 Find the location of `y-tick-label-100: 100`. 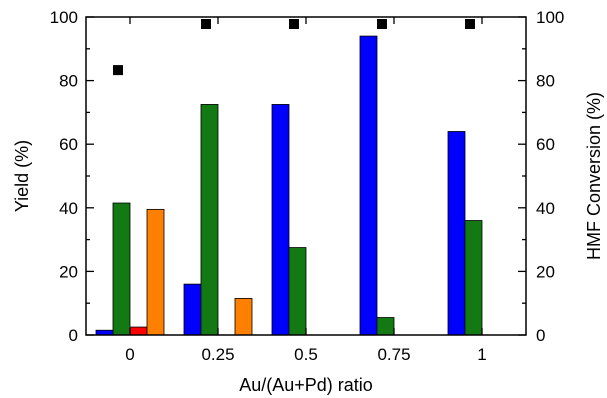

y-tick-label-100: 100 is located at coordinates (64, 17).